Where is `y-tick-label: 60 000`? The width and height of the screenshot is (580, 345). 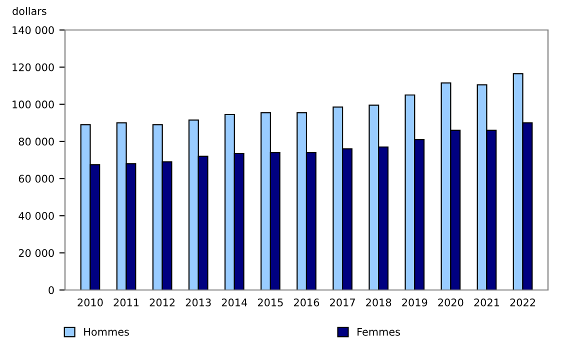 y-tick-label: 60 000 is located at coordinates (36, 178).